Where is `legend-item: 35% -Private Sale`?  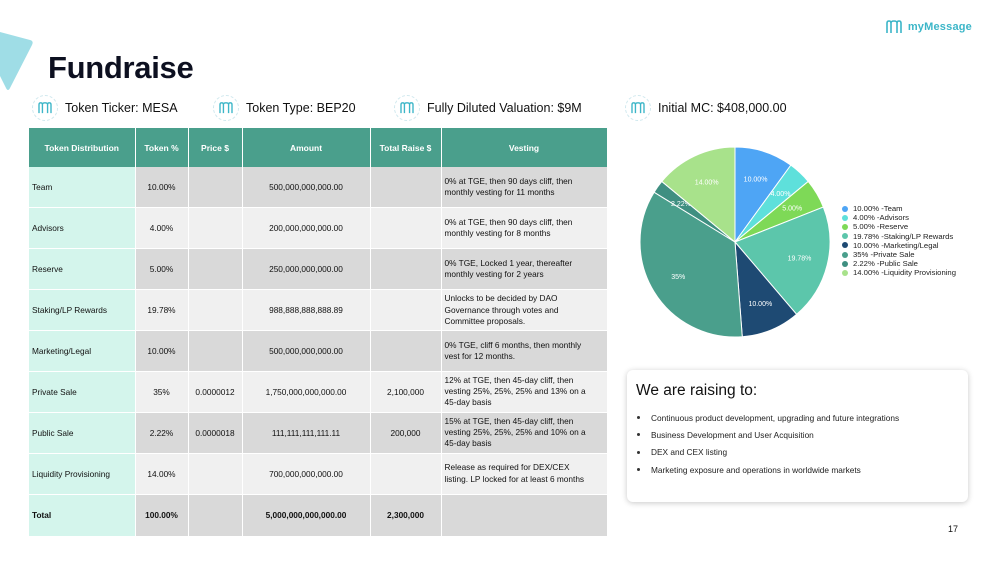
legend-item: 35% -Private Sale is located at coordinates (899, 254).